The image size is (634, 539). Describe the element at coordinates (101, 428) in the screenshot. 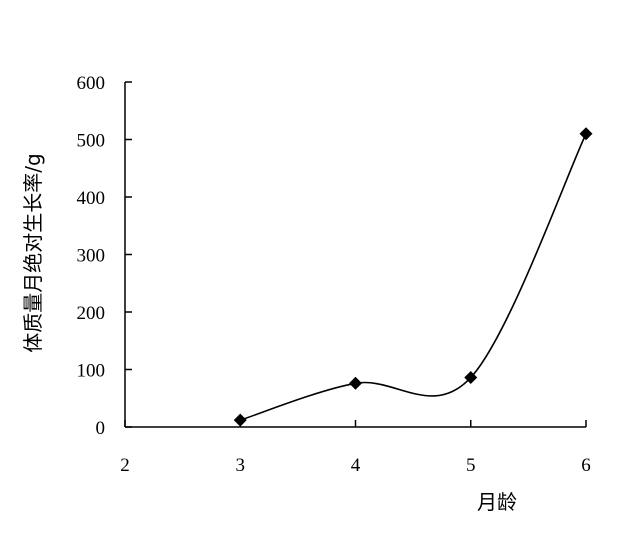

I see `y-tick-label: 0` at that location.